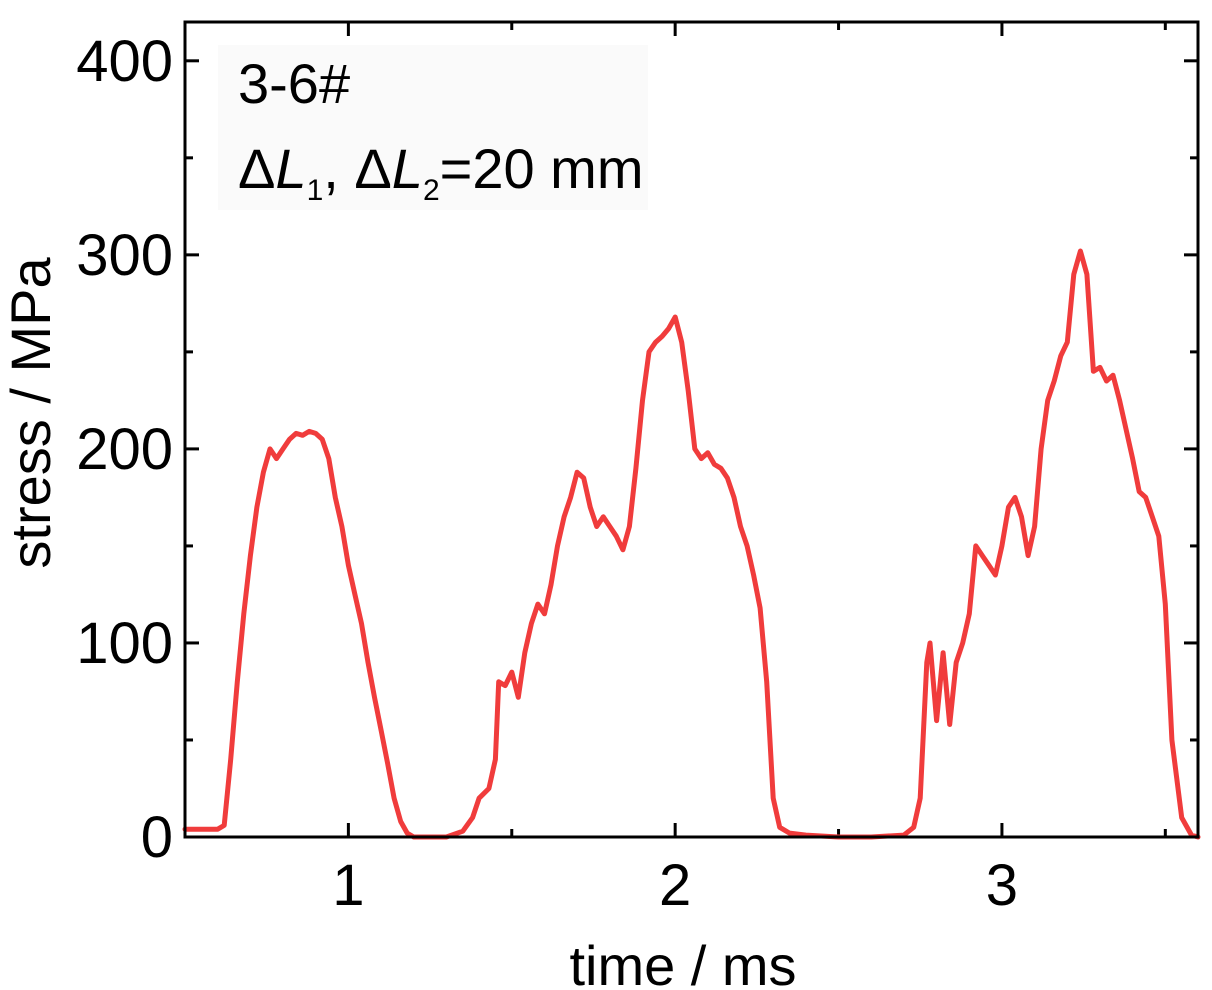  I want to click on y-tick-label: 300, so click(124, 255).